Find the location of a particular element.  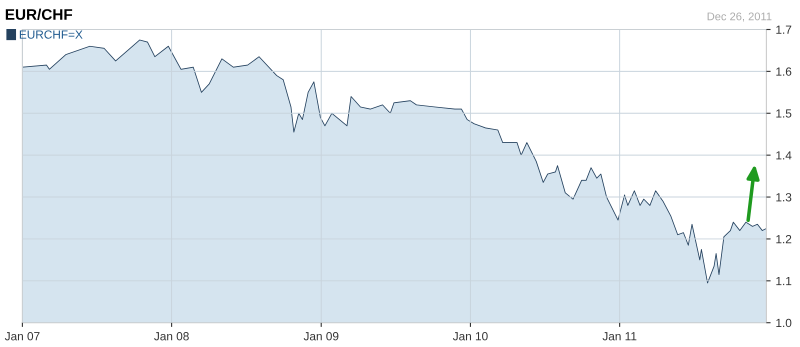

y-tick-label: 1.0 is located at coordinates (784, 323).